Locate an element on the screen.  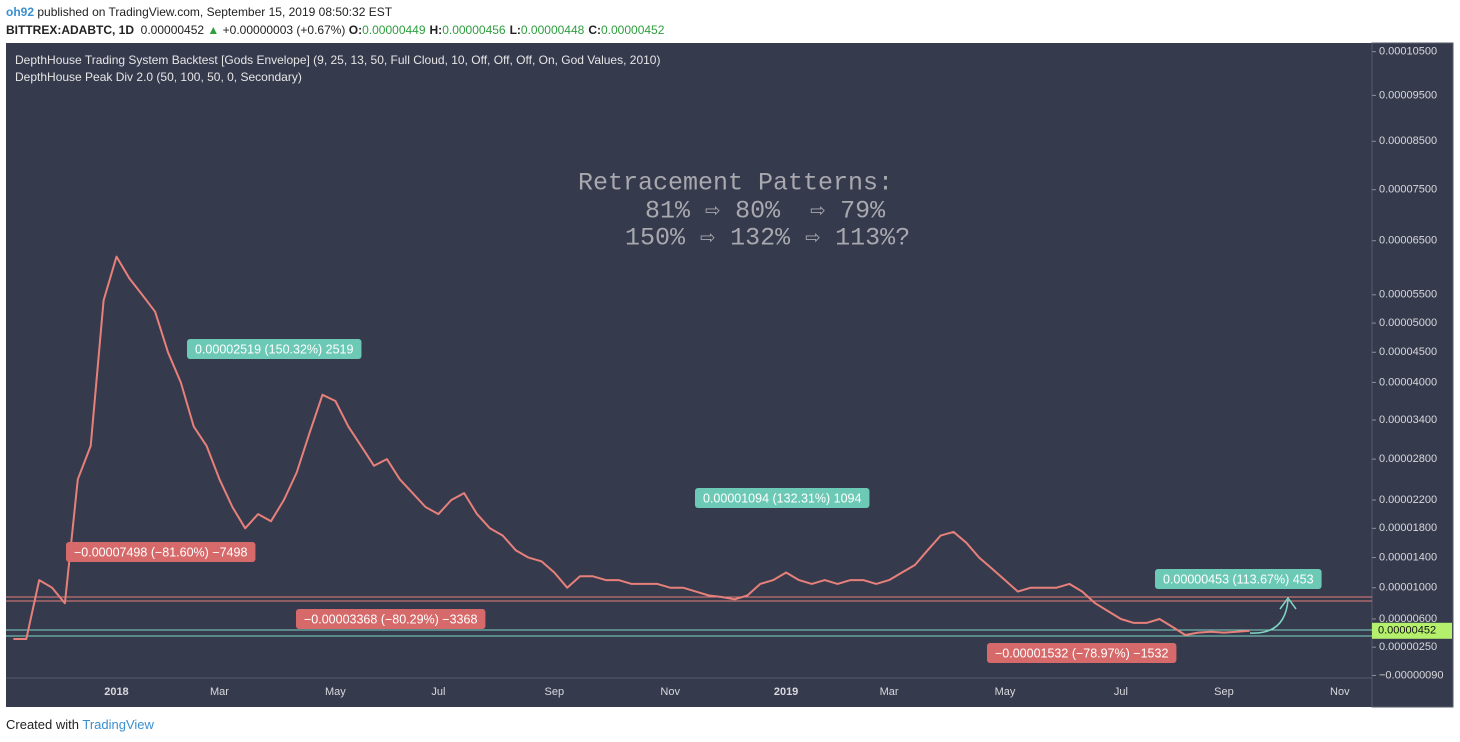
y-tick-label: 0.00001000 is located at coordinates (1408, 588).